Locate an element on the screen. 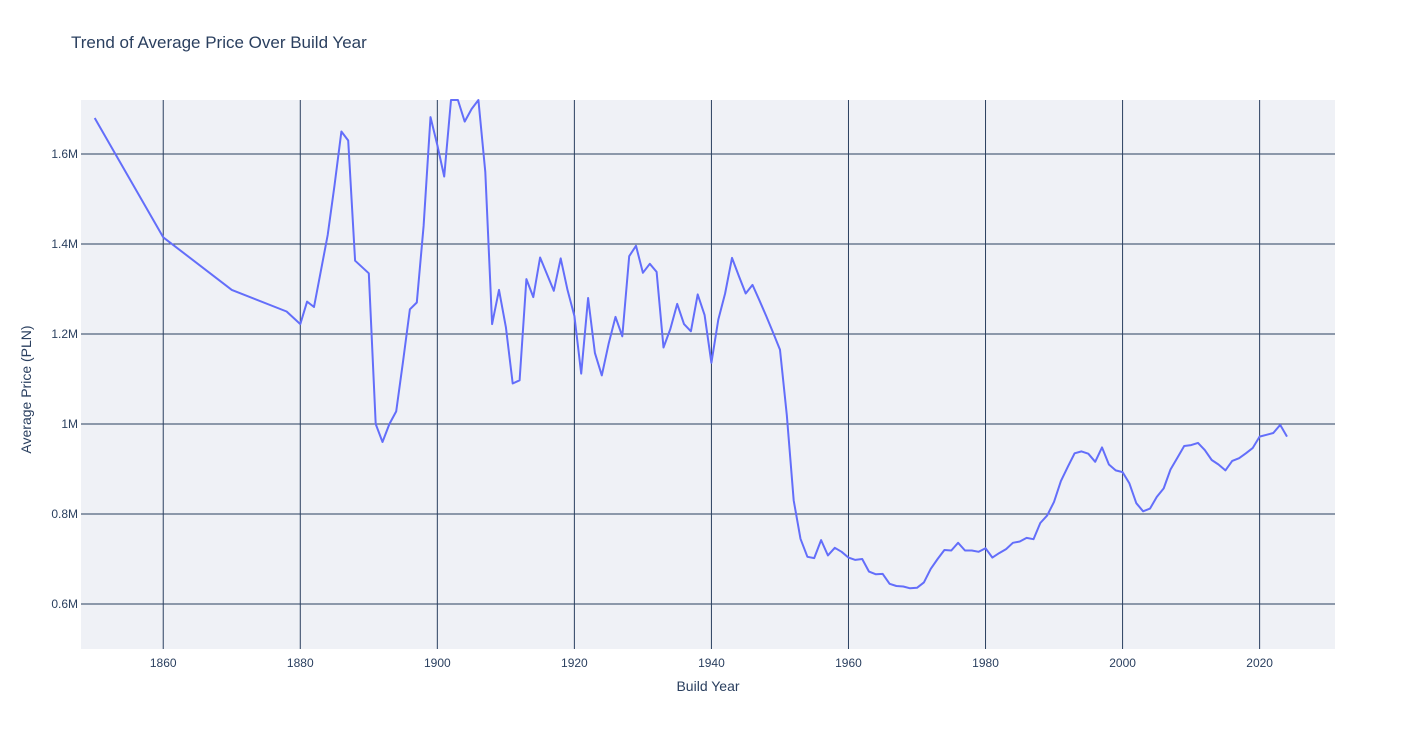 Image resolution: width=1416 pixels, height=730 pixels. x-tick-labels: 1860 1880 1900 1920 1940 1960 1980 2000 2020 is located at coordinates (711, 663).